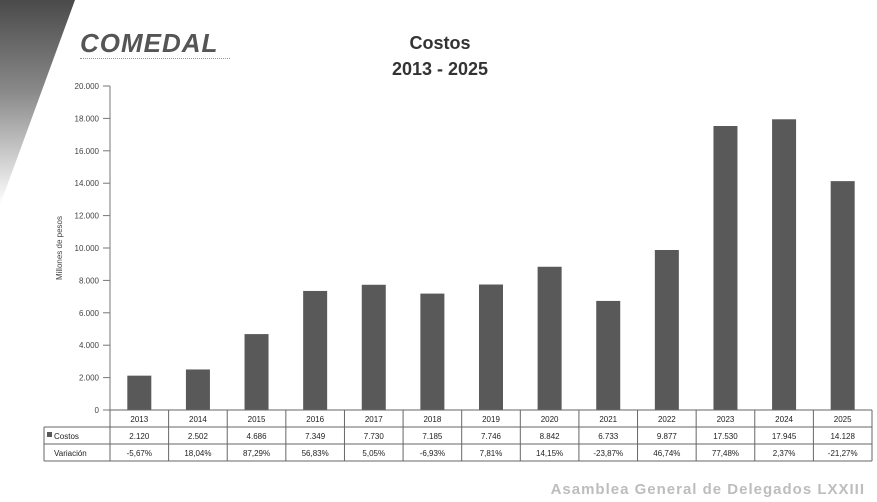 This screenshot has width=877, height=502. What do you see at coordinates (89, 313) in the screenshot?
I see `y-tick-label: 6.000` at bounding box center [89, 313].